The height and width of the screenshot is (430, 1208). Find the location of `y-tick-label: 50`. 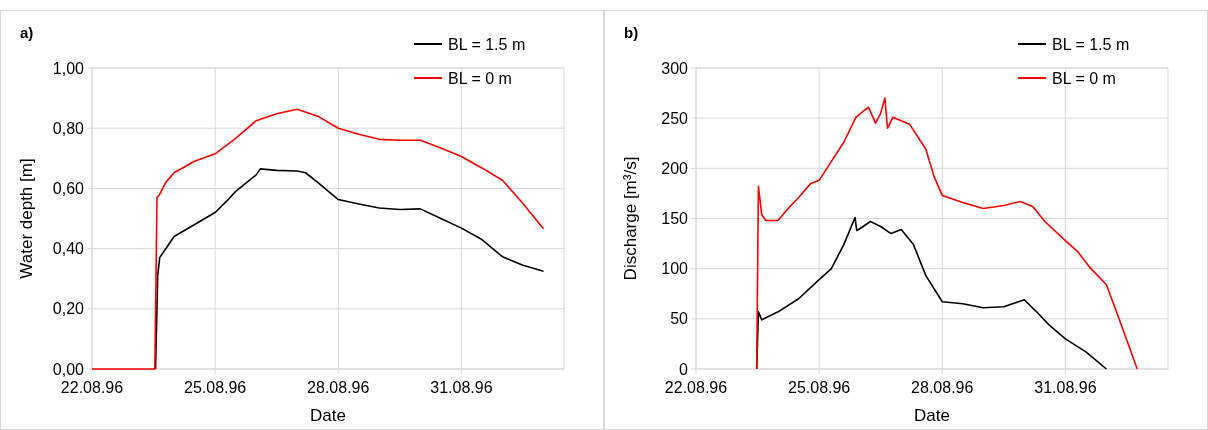

y-tick-label: 50 is located at coordinates (679, 319).